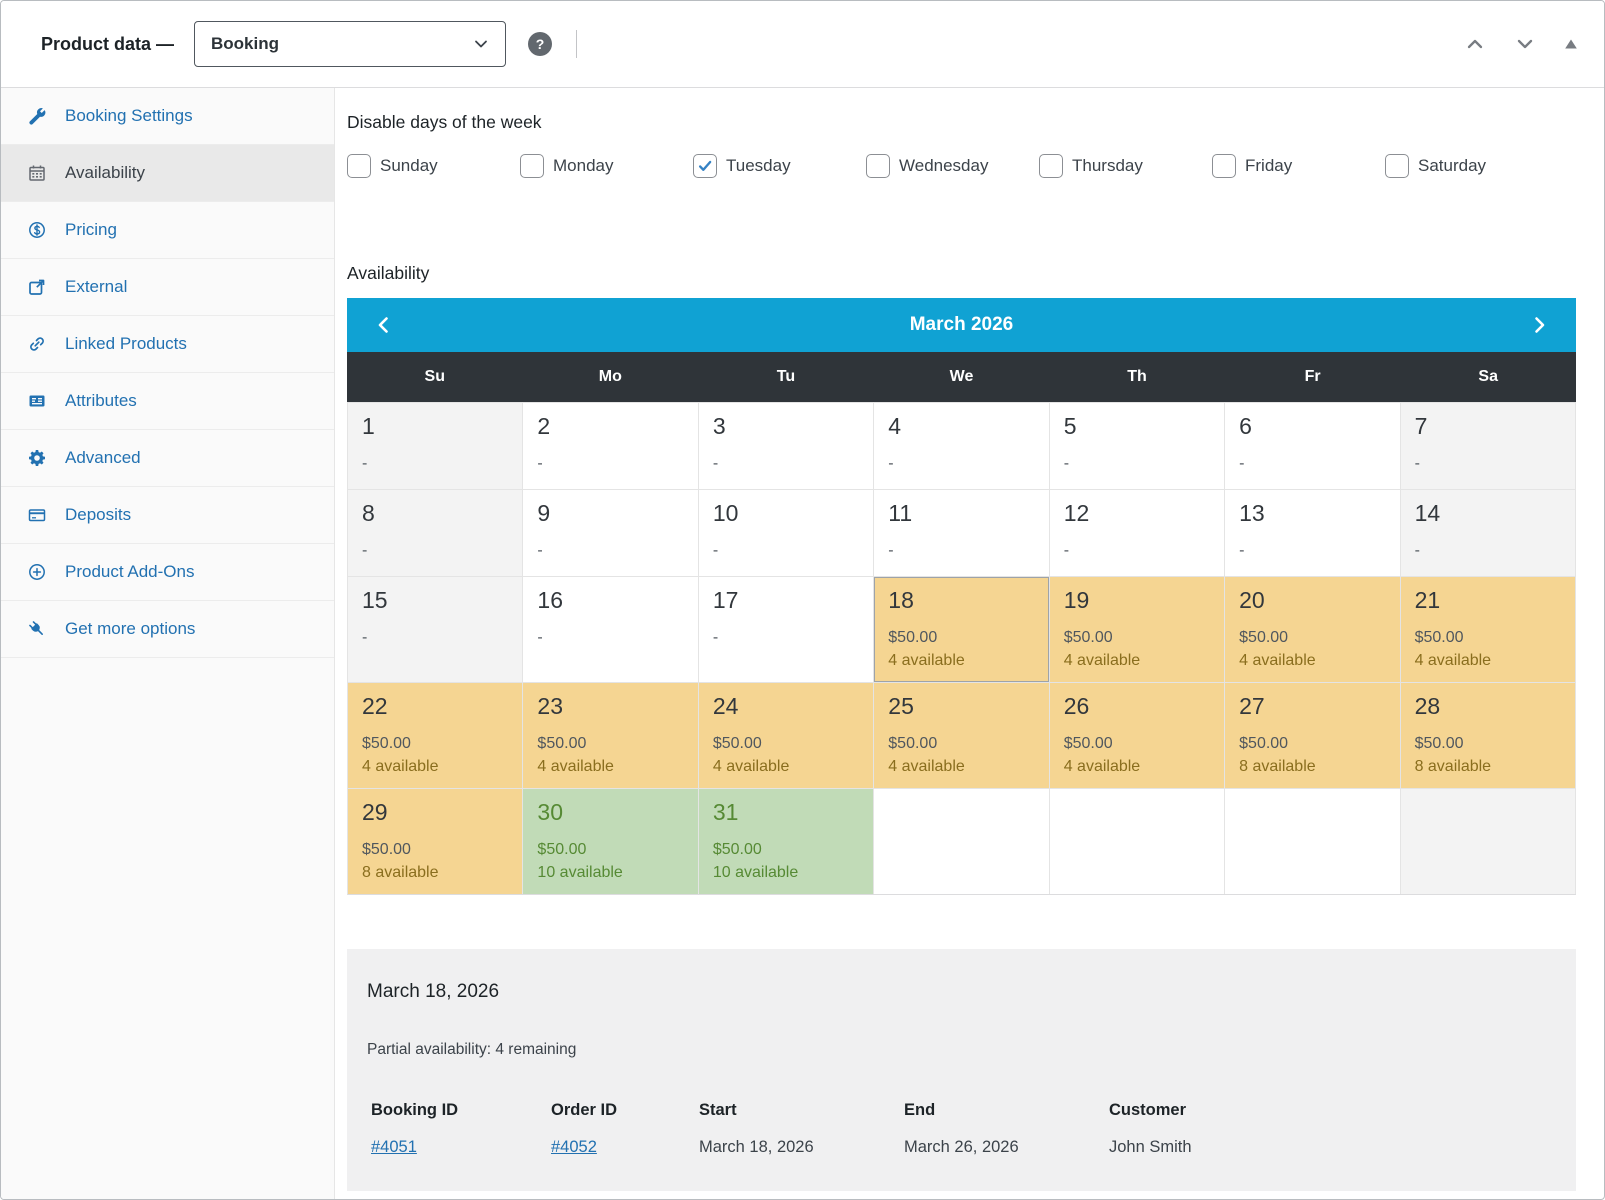  What do you see at coordinates (1313, 445) in the screenshot?
I see `calendar-day-cell: 6 -` at bounding box center [1313, 445].